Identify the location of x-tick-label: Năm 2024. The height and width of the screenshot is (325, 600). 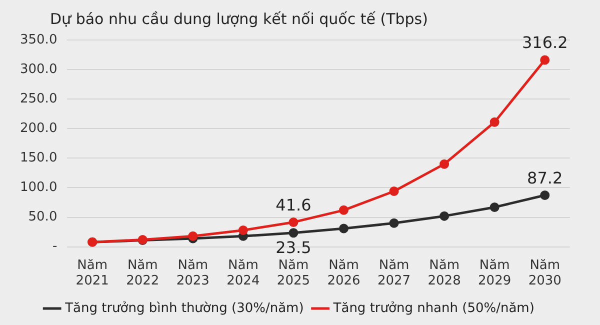
(243, 273).